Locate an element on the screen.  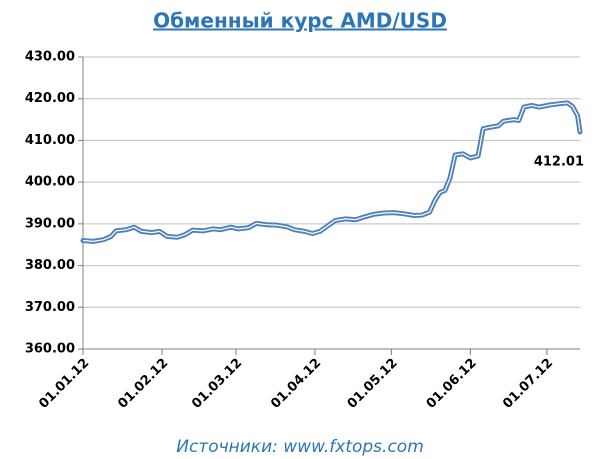
y-tick-label: 390.00 is located at coordinates (50, 223).